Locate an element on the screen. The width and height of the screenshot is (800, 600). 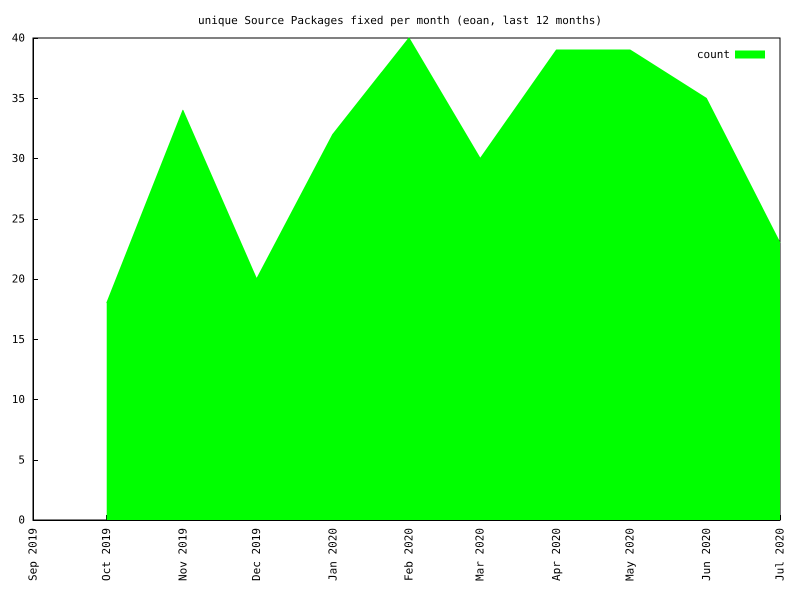
y-tick-label: 15 is located at coordinates (18, 339).